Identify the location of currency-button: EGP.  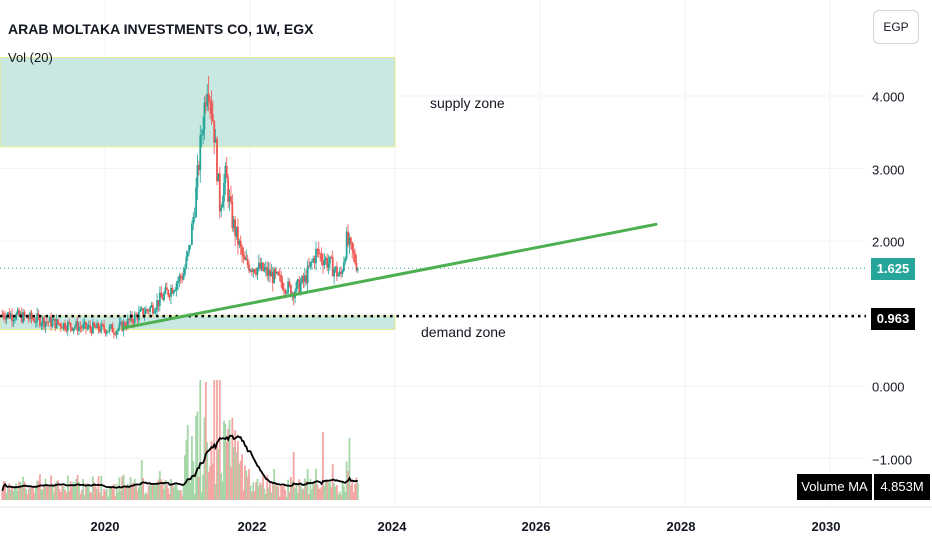
(896, 27).